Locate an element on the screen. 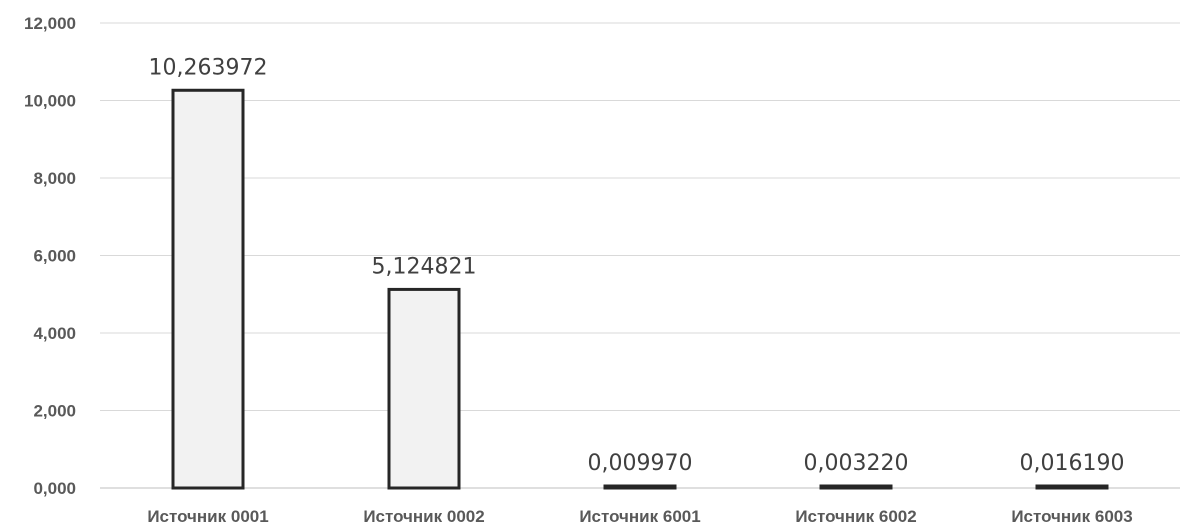  y-tick-label: 0,000 is located at coordinates (54, 488).